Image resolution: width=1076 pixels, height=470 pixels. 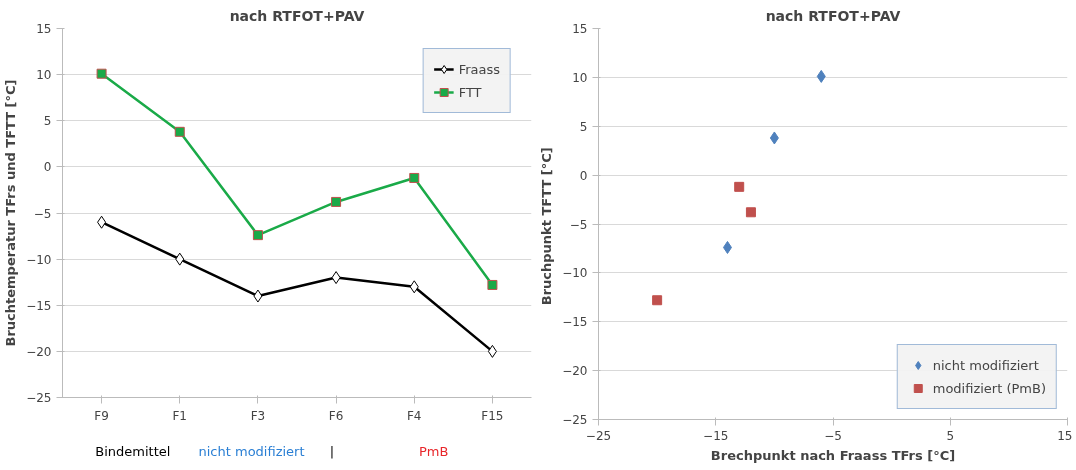 What do you see at coordinates (1065, 435) in the screenshot?
I see `x-tick-label: 15` at bounding box center [1065, 435].